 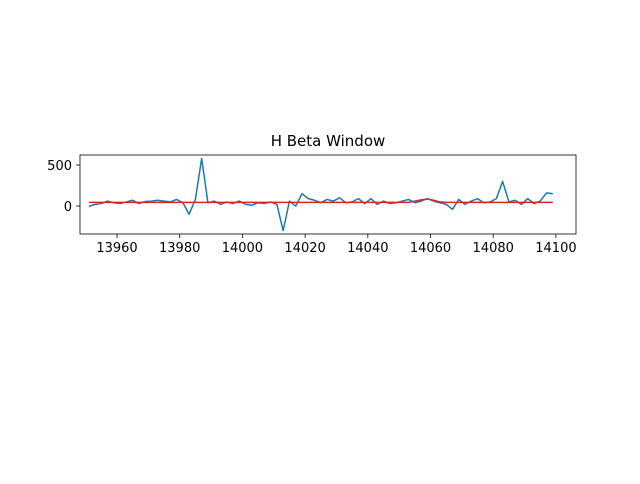 I want to click on x-tick-label: 14080, so click(x=493, y=248).